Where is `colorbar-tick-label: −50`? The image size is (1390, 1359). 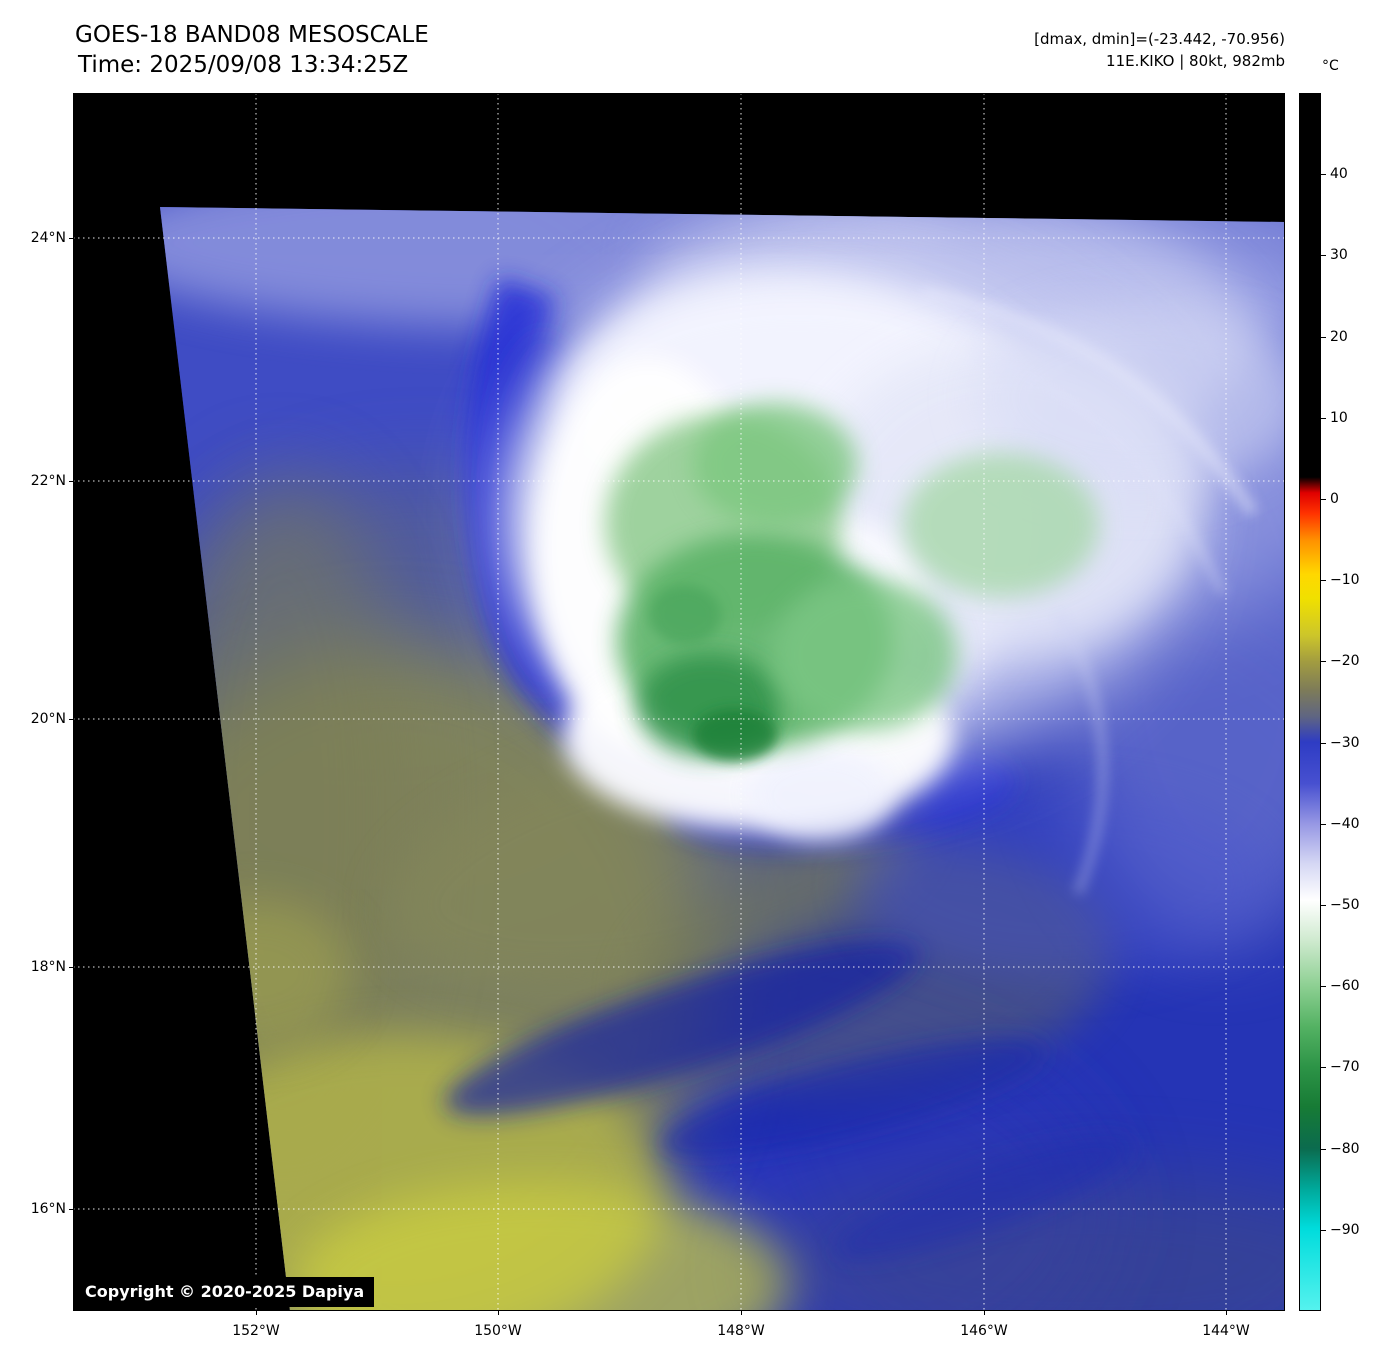 colorbar-tick-label: −50 is located at coordinates (1345, 905).